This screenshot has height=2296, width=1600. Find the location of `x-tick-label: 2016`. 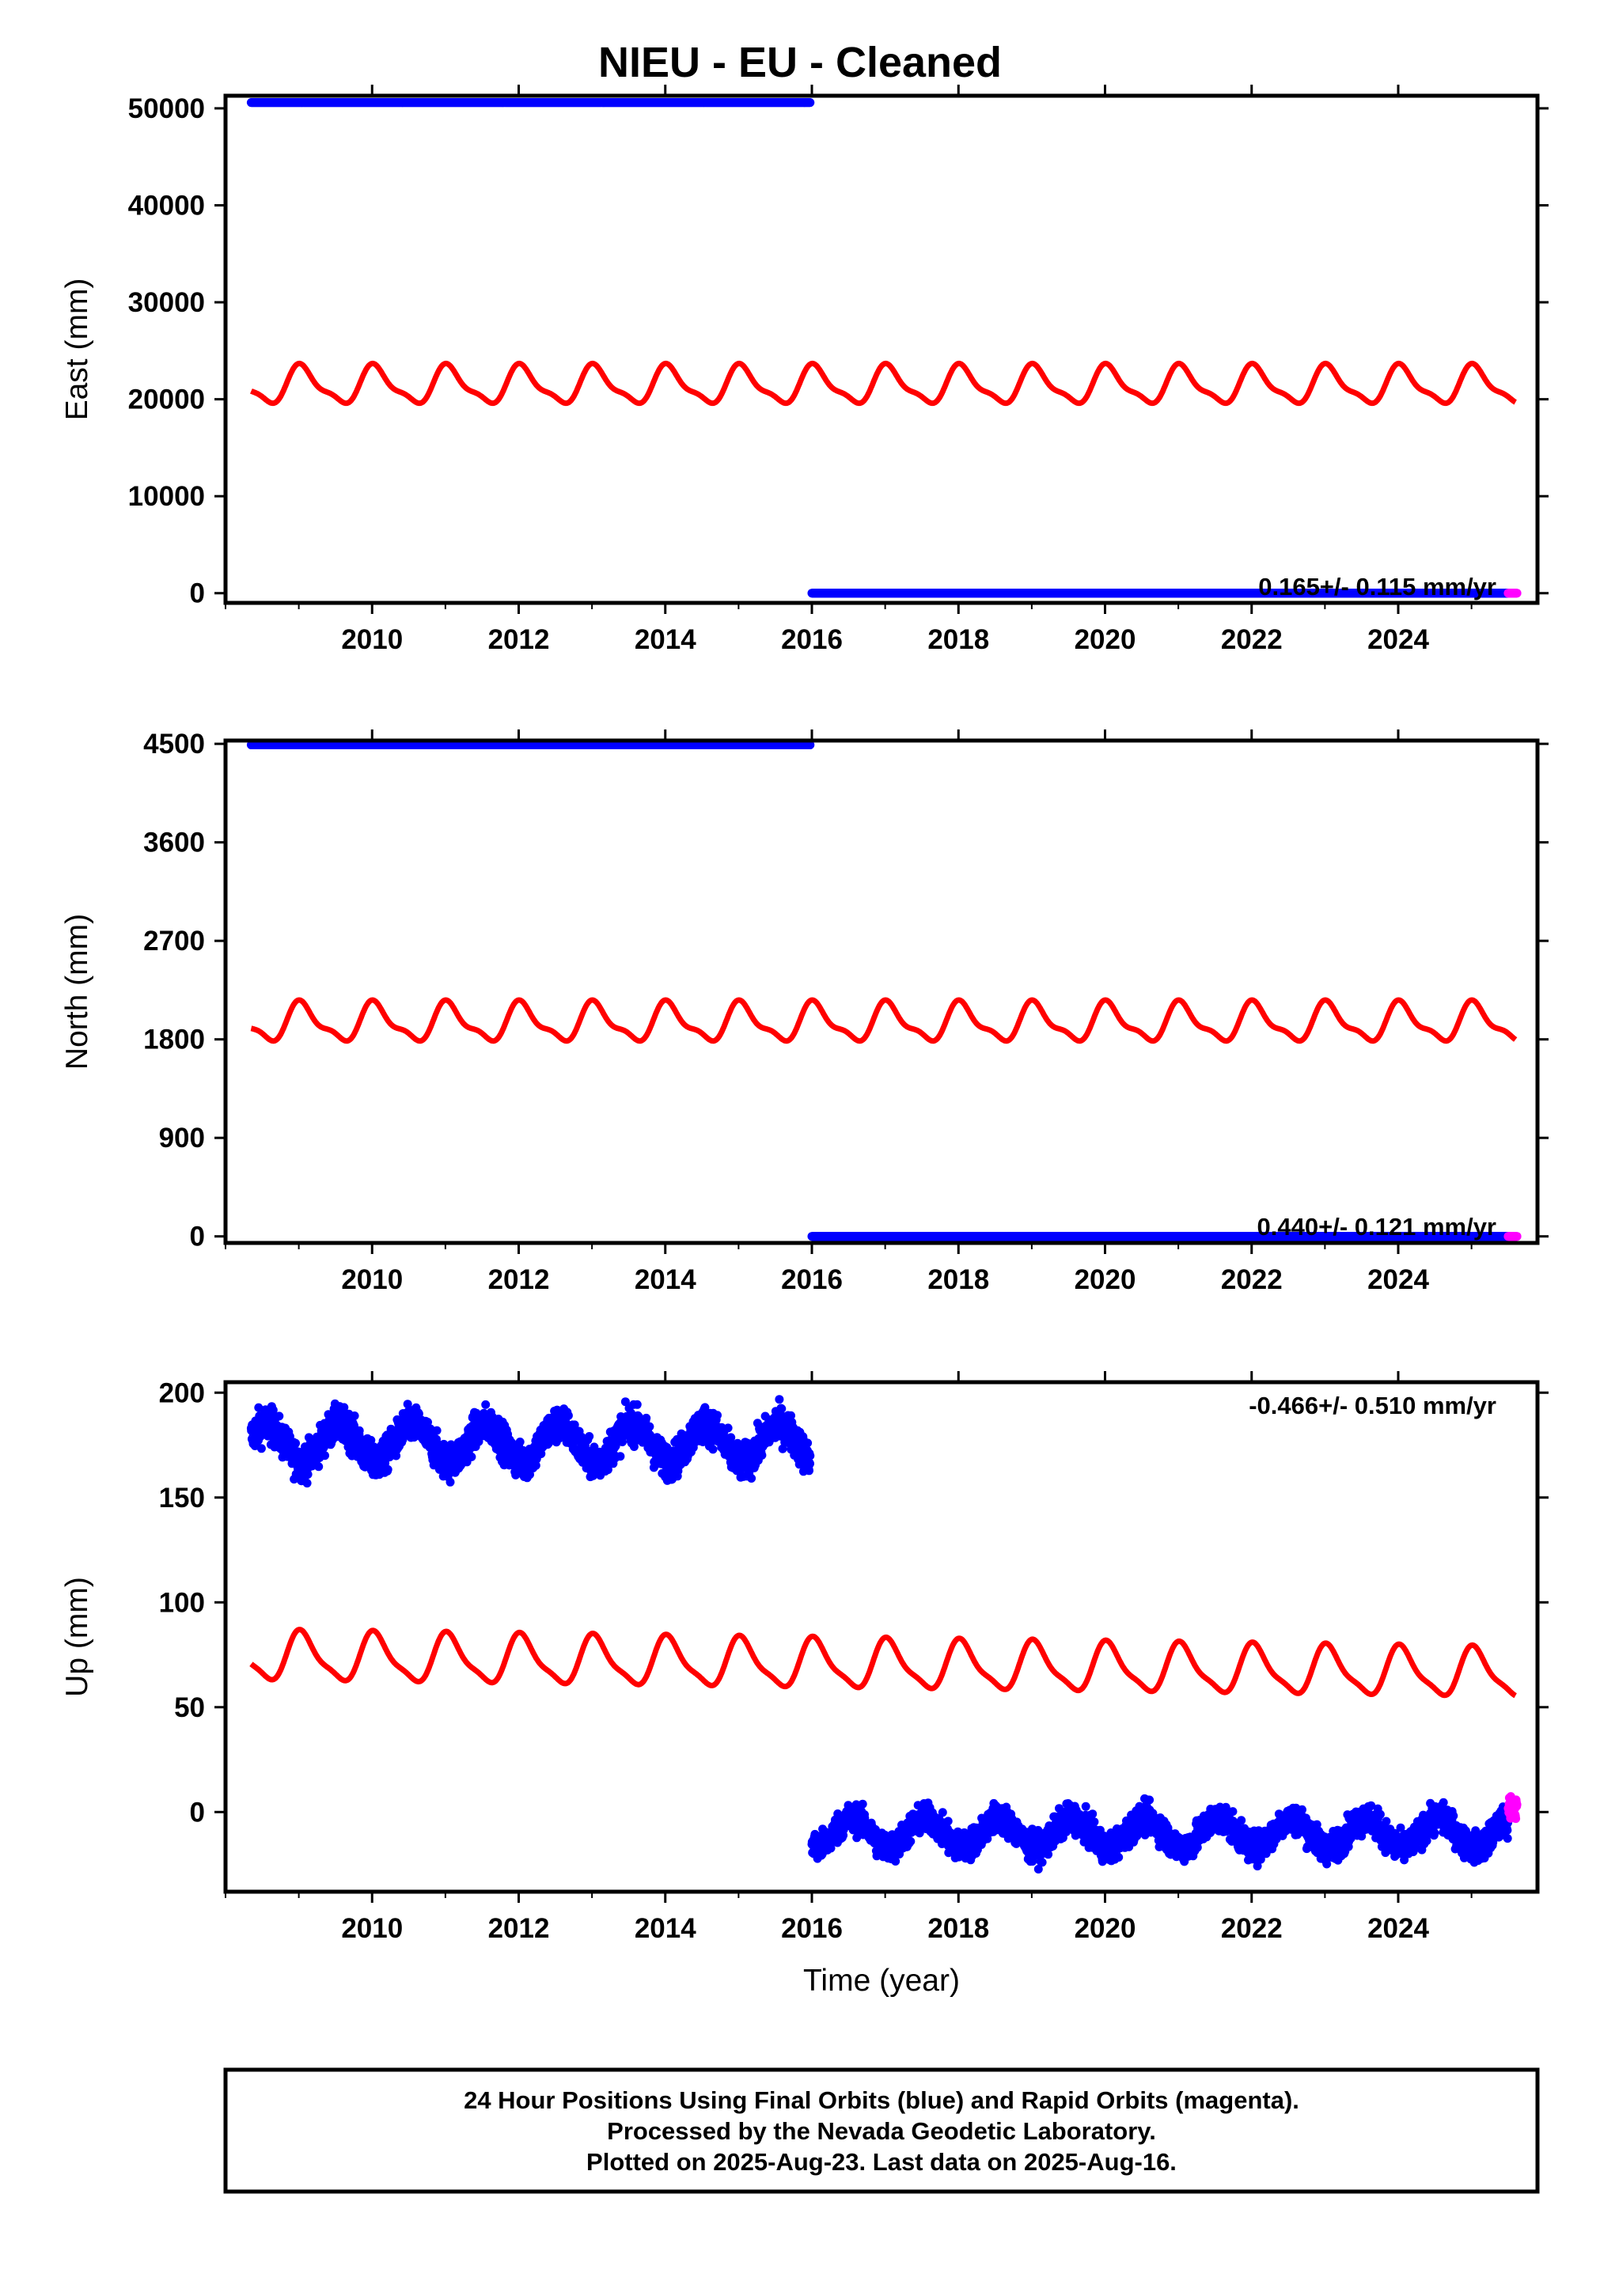

x-tick-label: 2016 is located at coordinates (812, 639).